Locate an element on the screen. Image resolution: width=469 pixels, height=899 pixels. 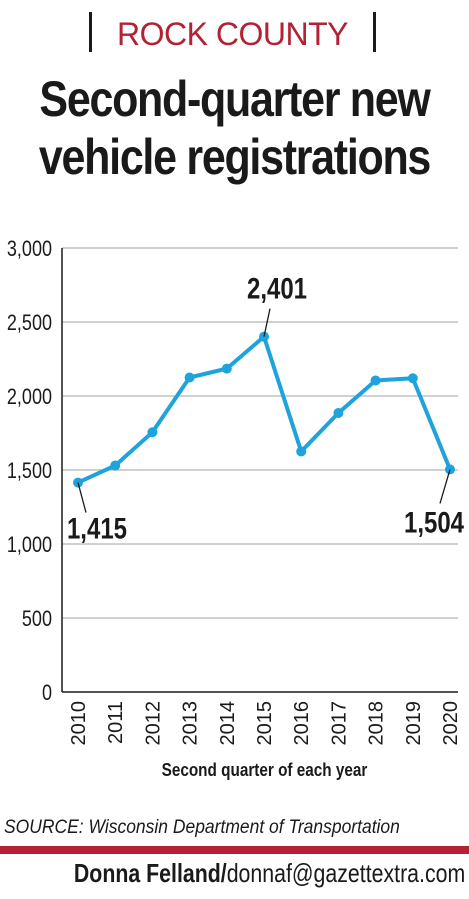
x-tick-label: 2019 is located at coordinates (414, 723).